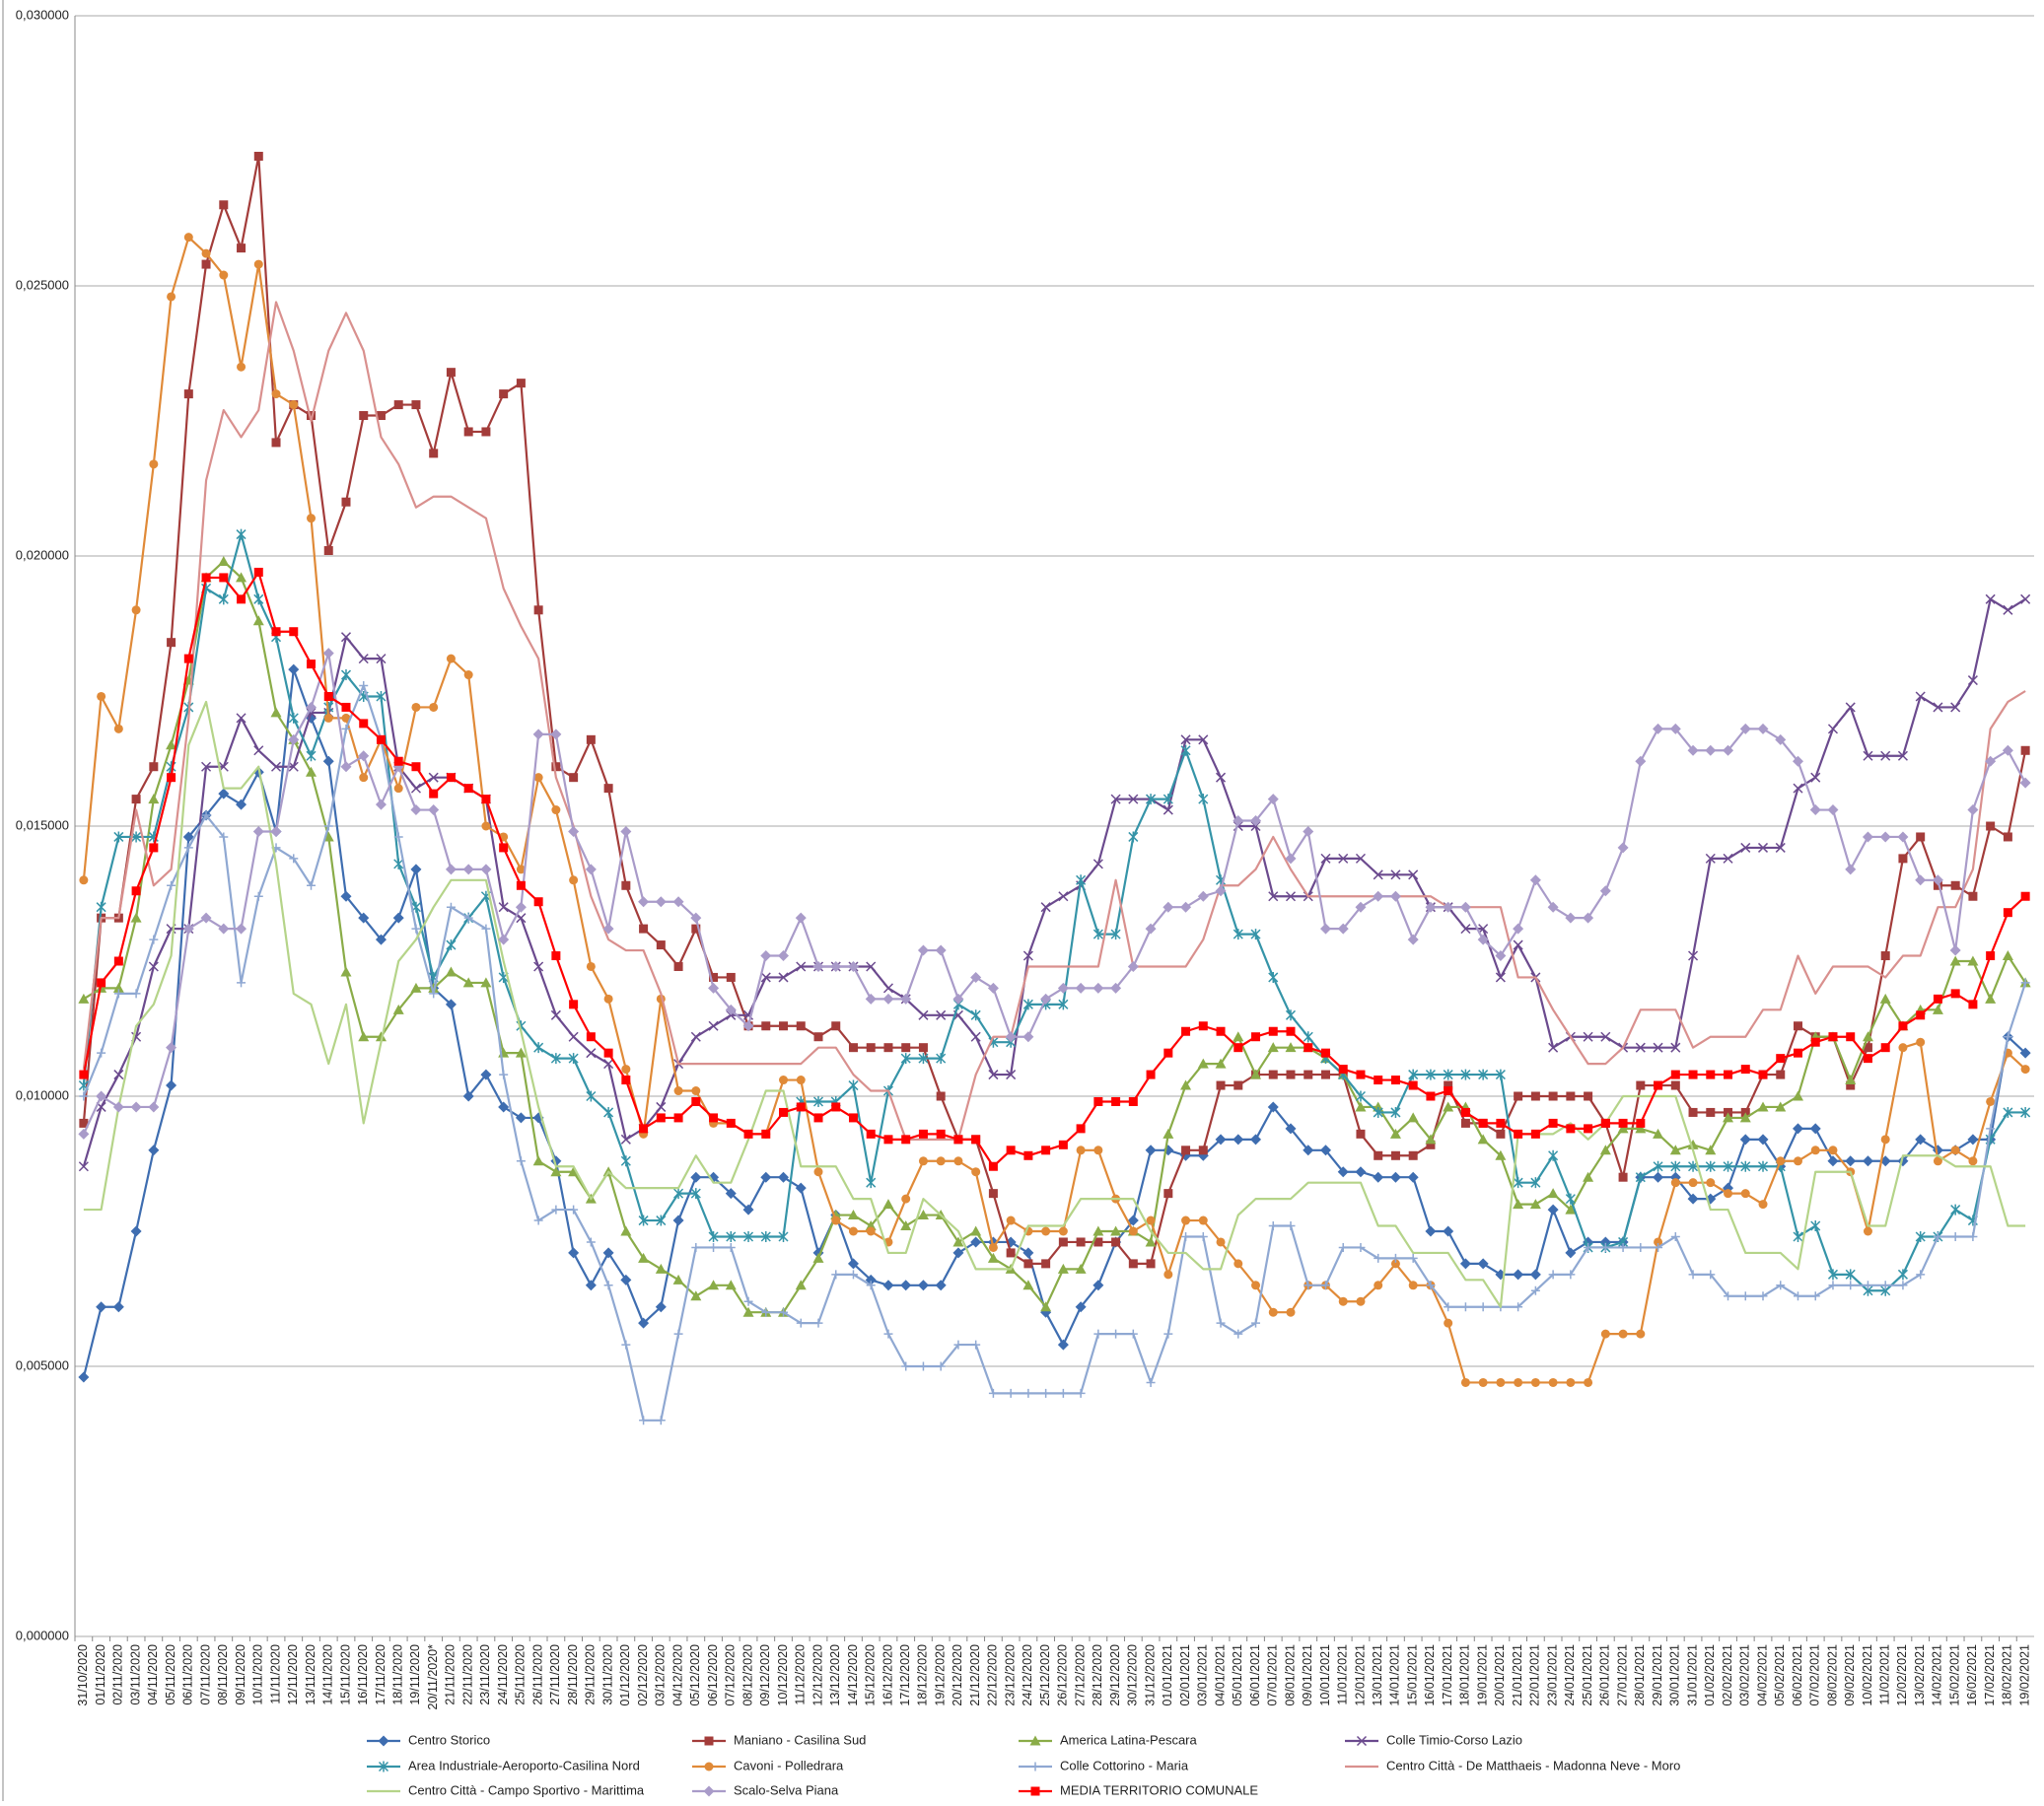 Image resolution: width=2044 pixels, height=1806 pixels. What do you see at coordinates (1129, 1739) in the screenshot?
I see `legend-label: America Latina-Pescara` at bounding box center [1129, 1739].